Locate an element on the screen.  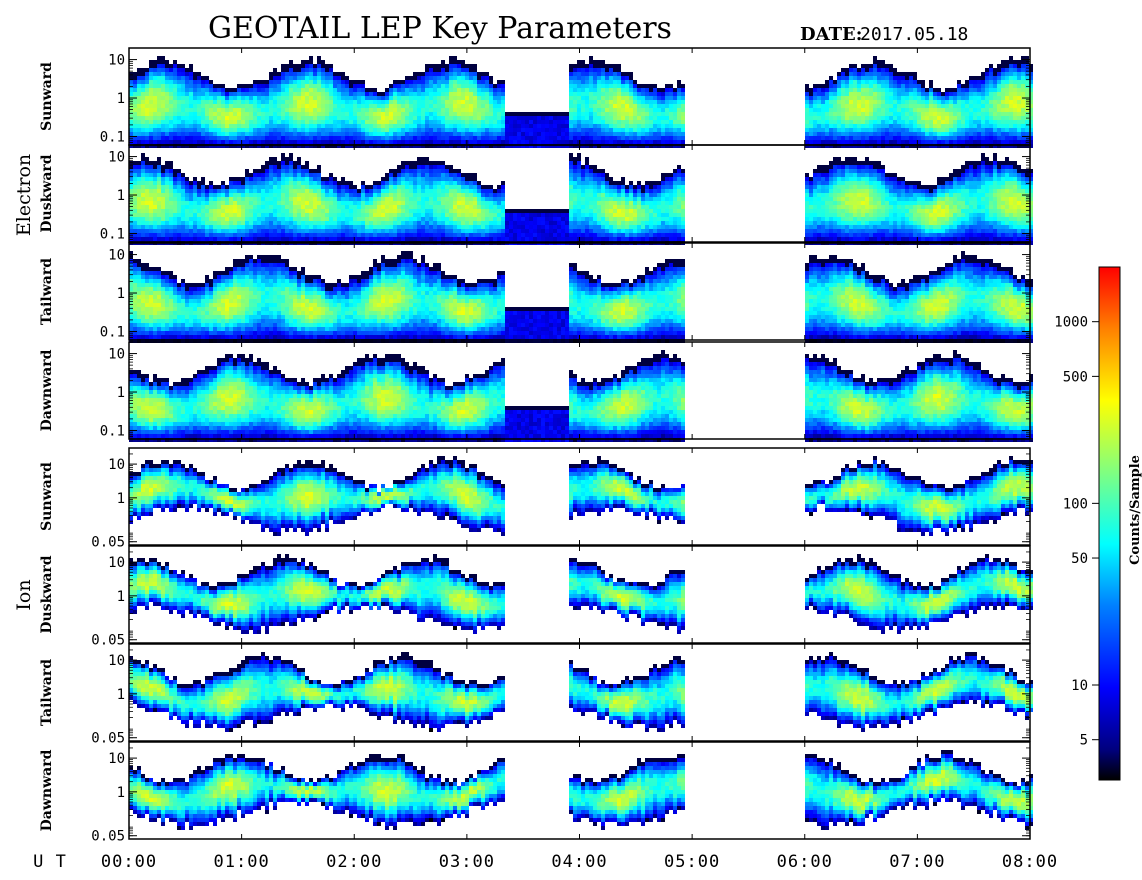
panel-electron-duskward: 10 1 0.1 Duskward is located at coordinates (536, 194).